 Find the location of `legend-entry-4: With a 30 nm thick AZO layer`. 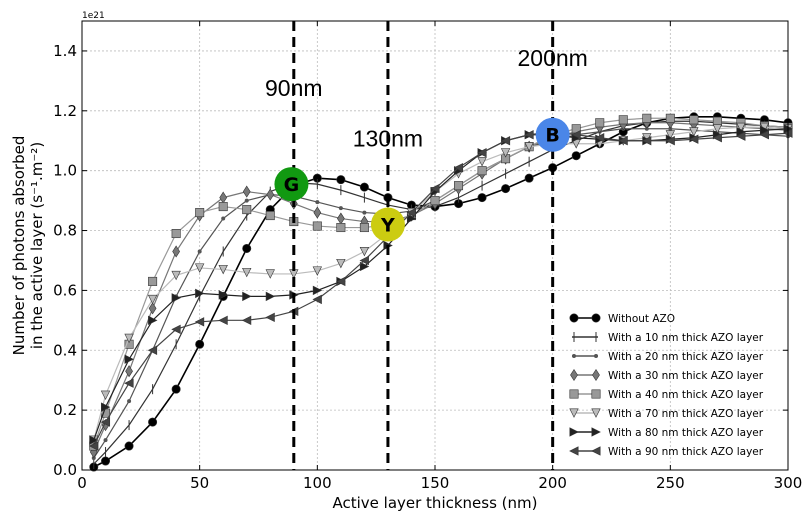

legend-entry-4: With a 30 nm thick AZO layer is located at coordinates (667, 375).